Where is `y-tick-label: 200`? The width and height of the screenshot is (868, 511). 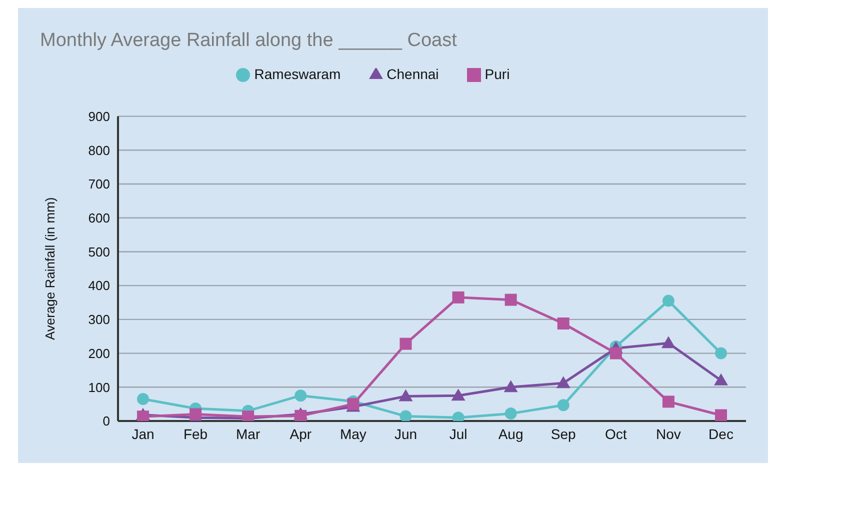
y-tick-label: 200 is located at coordinates (99, 353).